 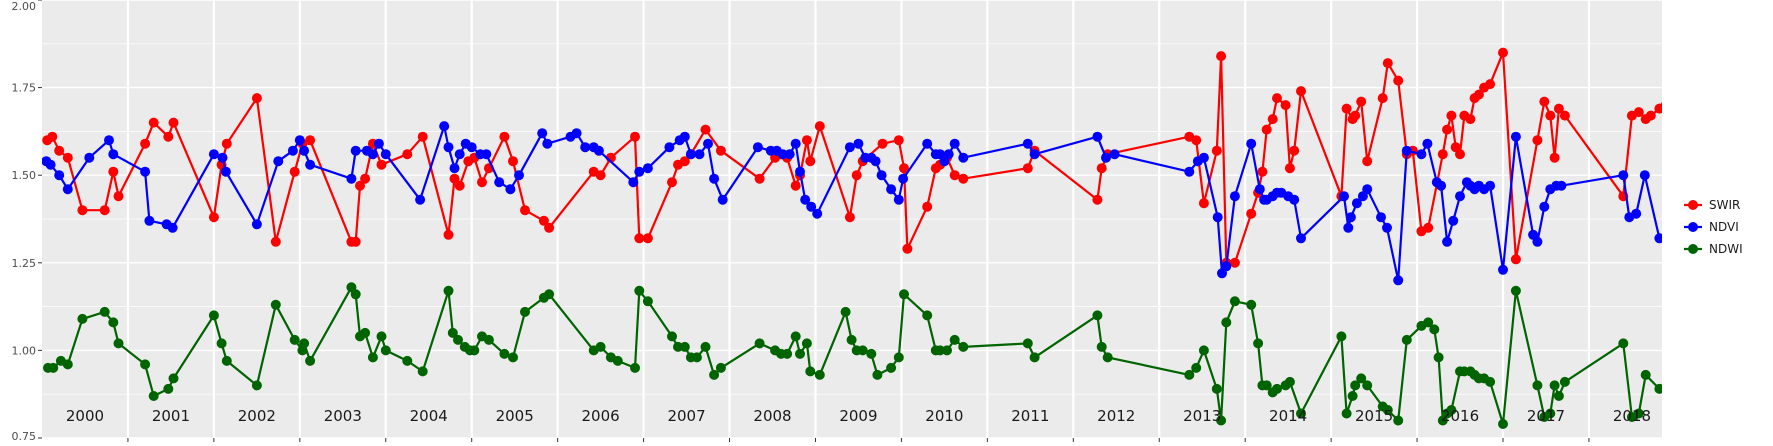 I want to click on year-label: 2002, so click(x=257, y=416).